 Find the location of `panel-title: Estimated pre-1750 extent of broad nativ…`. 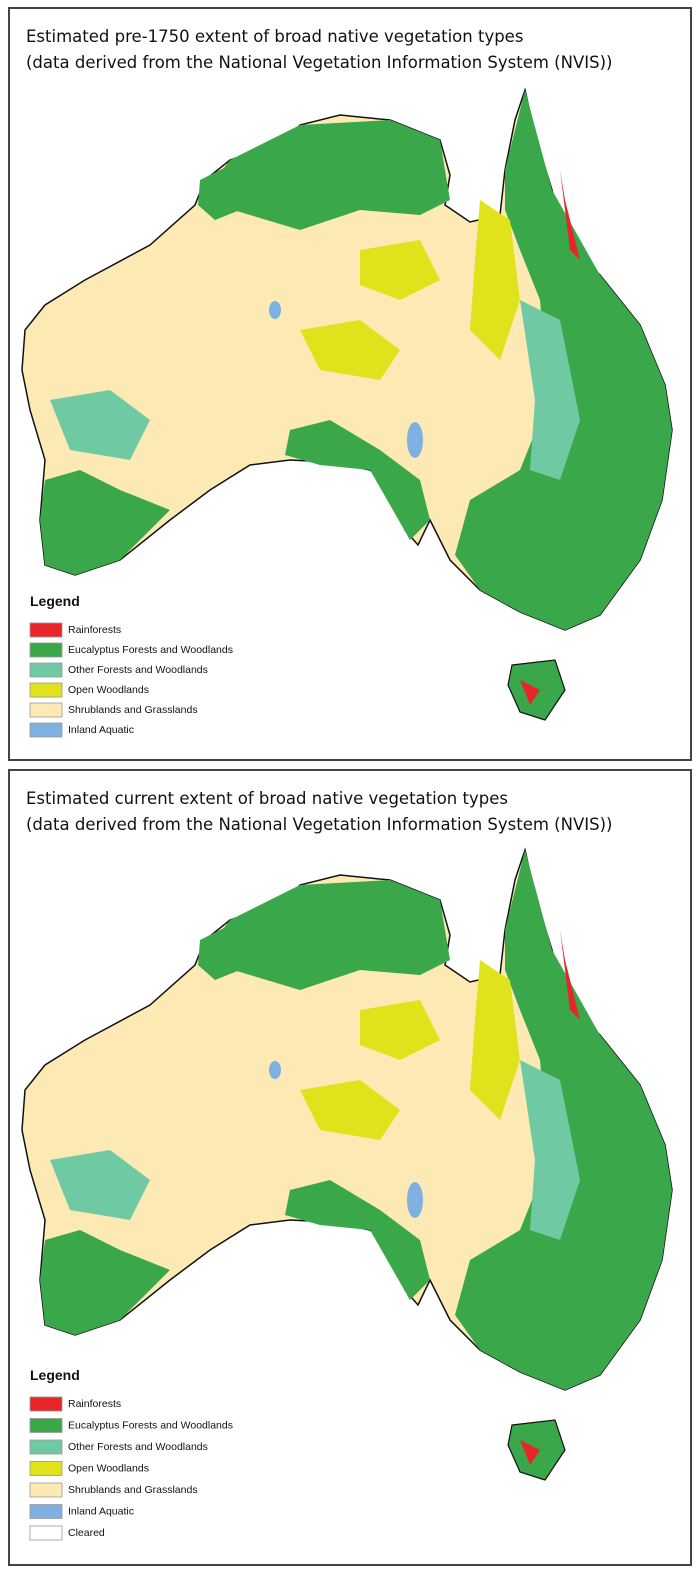

panel-title: Estimated pre-1750 extent of broad nativ… is located at coordinates (274, 36).